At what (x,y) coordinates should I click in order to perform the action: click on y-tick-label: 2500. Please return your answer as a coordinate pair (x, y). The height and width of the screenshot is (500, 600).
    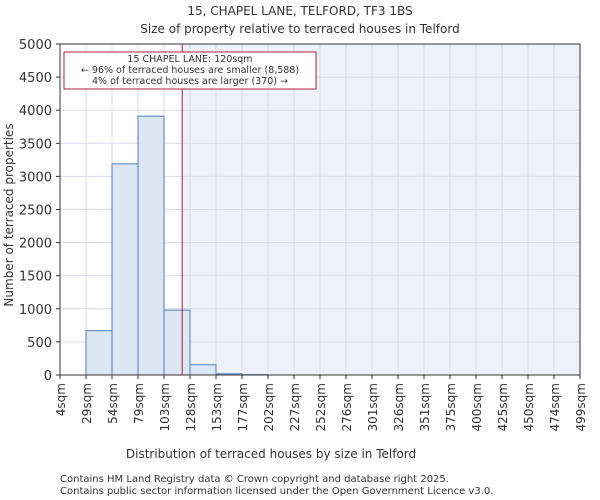
    Looking at the image, I should click on (35, 211).